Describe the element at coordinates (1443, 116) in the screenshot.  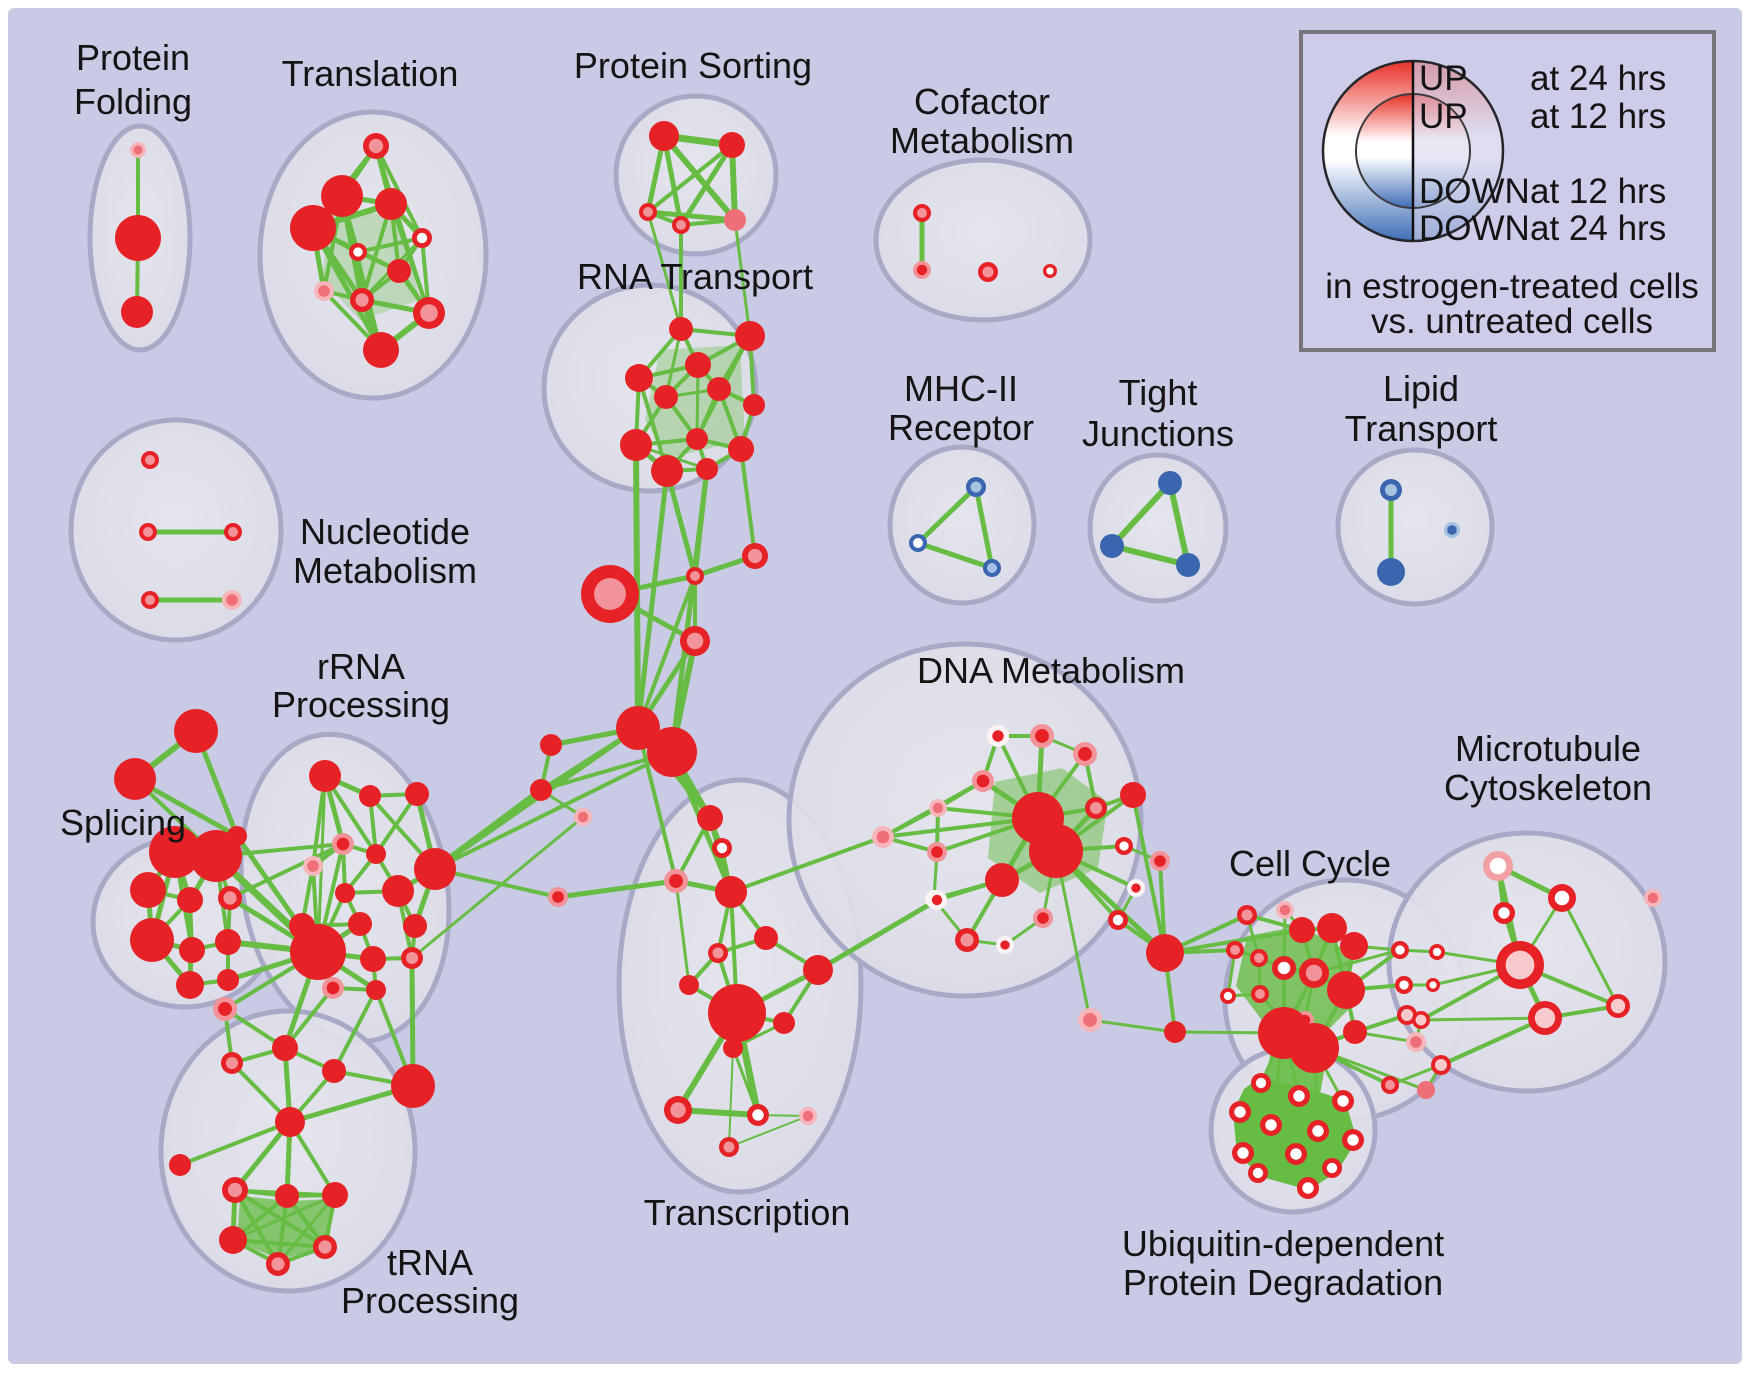
I see `legend-up-12-dir: UP` at that location.